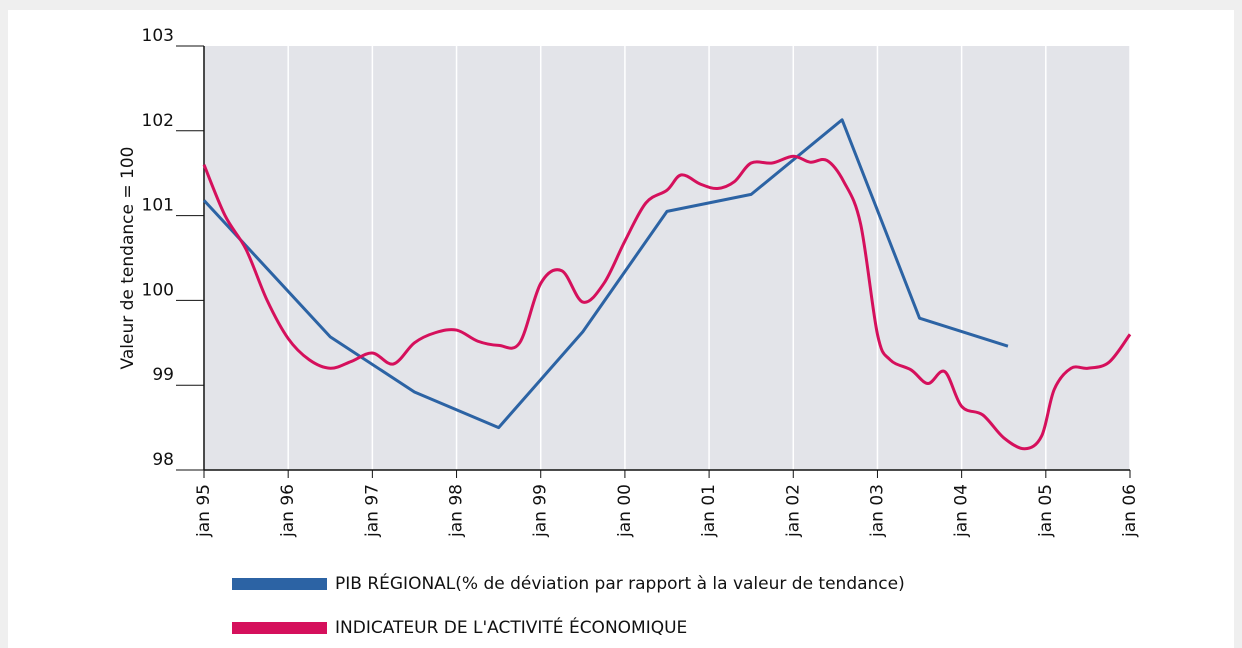 The image size is (1242, 648). What do you see at coordinates (793, 511) in the screenshot?
I see `x-tick-label: jan 02` at bounding box center [793, 511].